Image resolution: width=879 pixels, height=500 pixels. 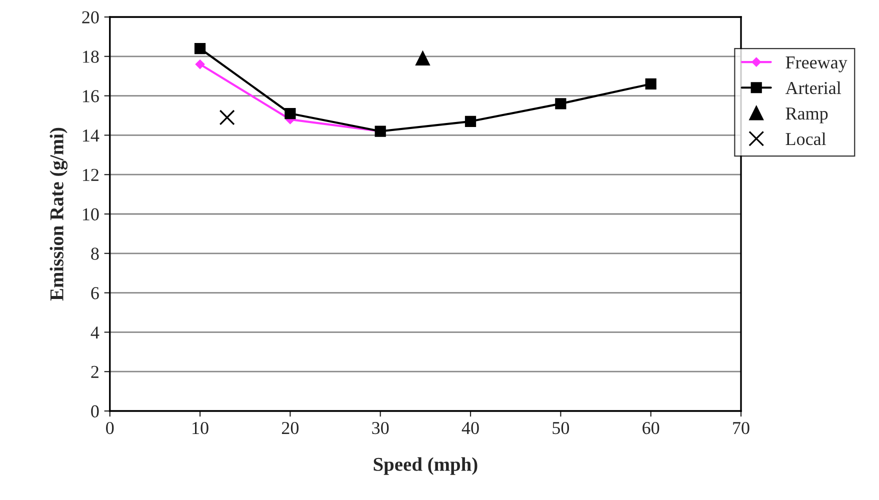 What do you see at coordinates (380, 428) in the screenshot?
I see `x-tick-label: 30` at bounding box center [380, 428].